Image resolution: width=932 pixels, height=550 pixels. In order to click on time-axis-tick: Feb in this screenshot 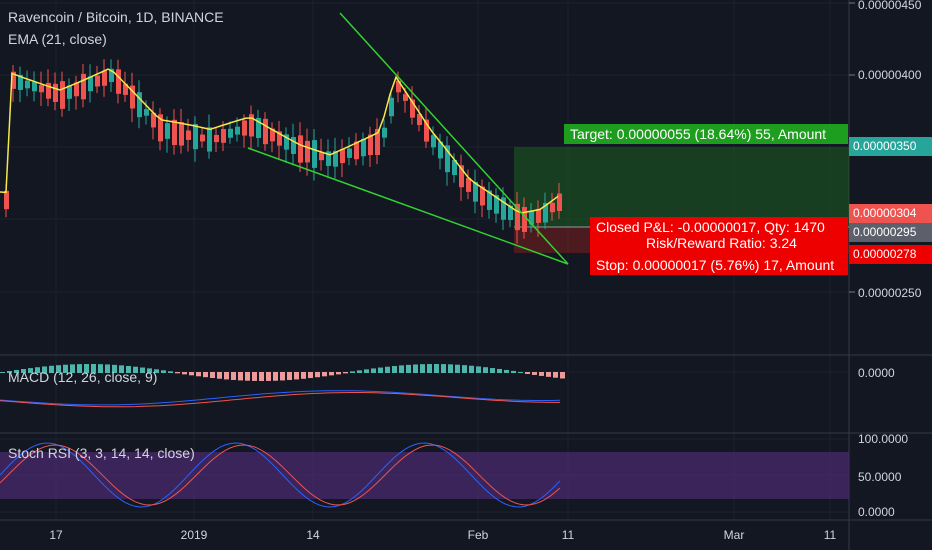, I will do `click(478, 535)`.